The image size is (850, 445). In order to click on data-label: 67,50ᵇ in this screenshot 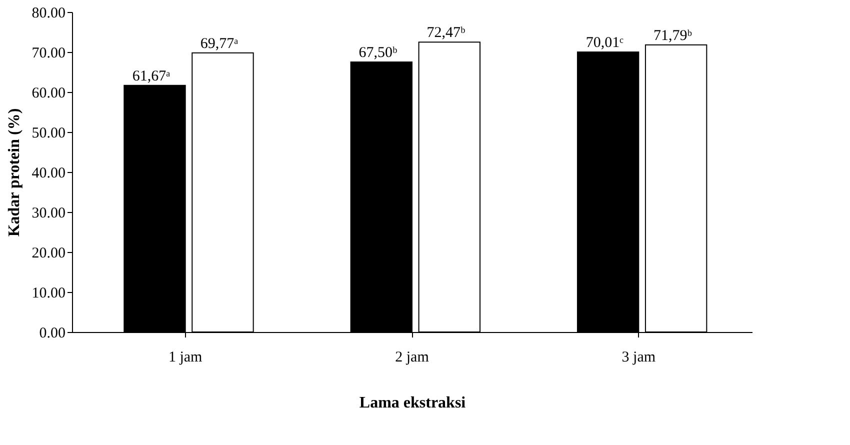, I will do `click(378, 53)`.